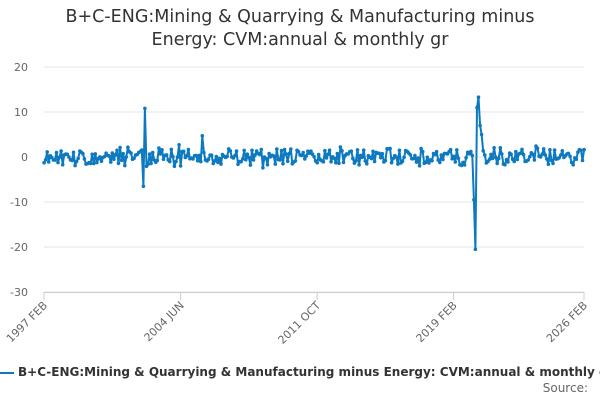 The height and width of the screenshot is (400, 600). I want to click on x-tick-label: 2004 JUN, so click(164, 321).